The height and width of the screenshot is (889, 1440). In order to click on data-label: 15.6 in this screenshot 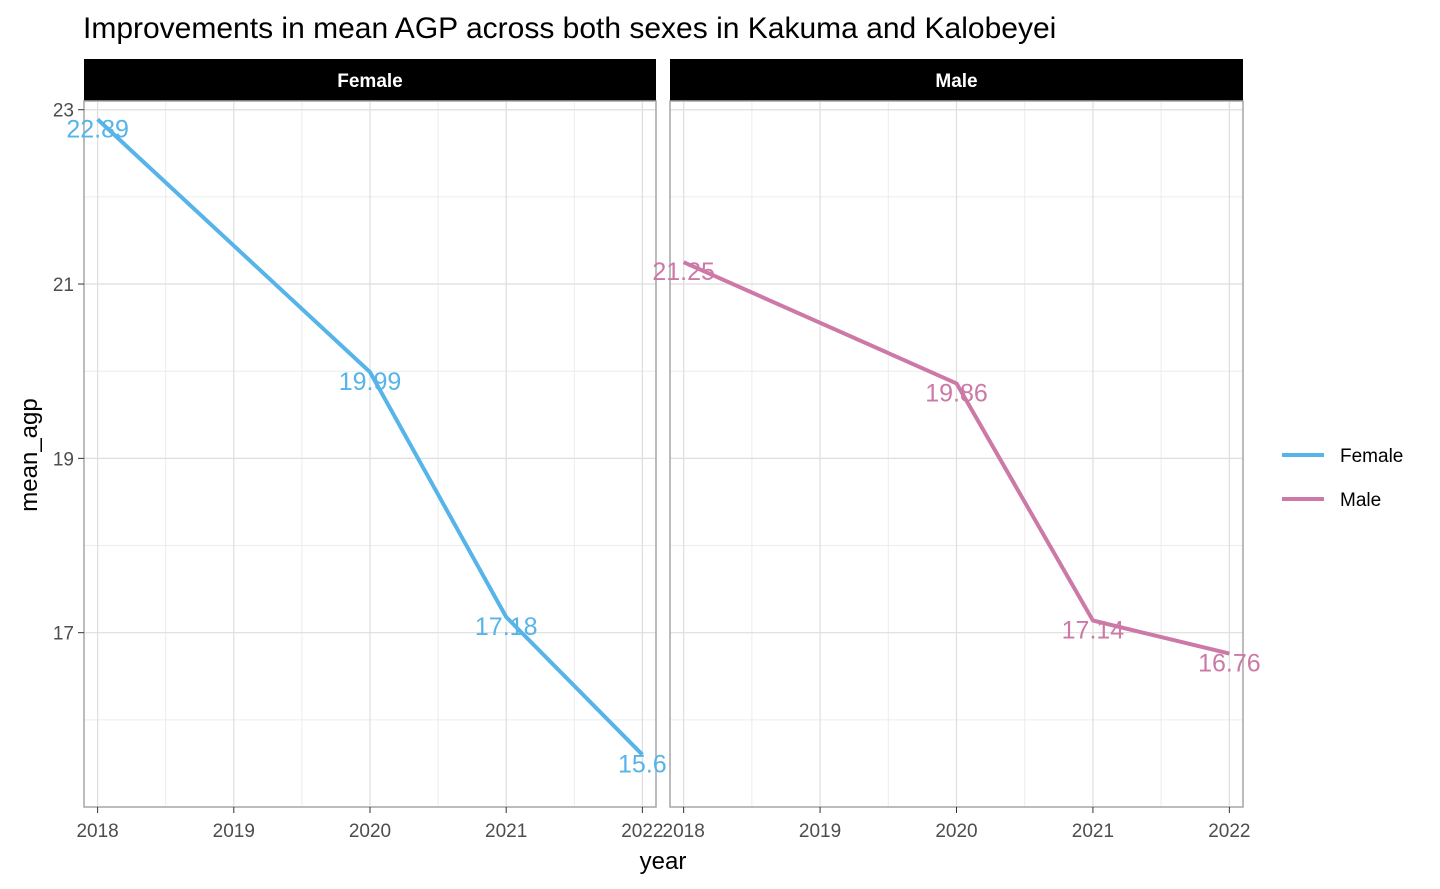, I will do `click(642, 765)`.